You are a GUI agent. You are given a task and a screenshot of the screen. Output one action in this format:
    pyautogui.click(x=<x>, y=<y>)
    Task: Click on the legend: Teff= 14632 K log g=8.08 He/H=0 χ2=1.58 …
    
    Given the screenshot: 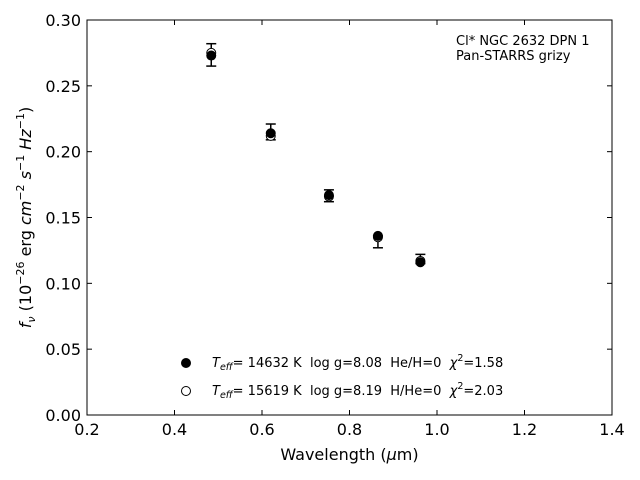 What is the action you would take?
    pyautogui.click(x=342, y=377)
    